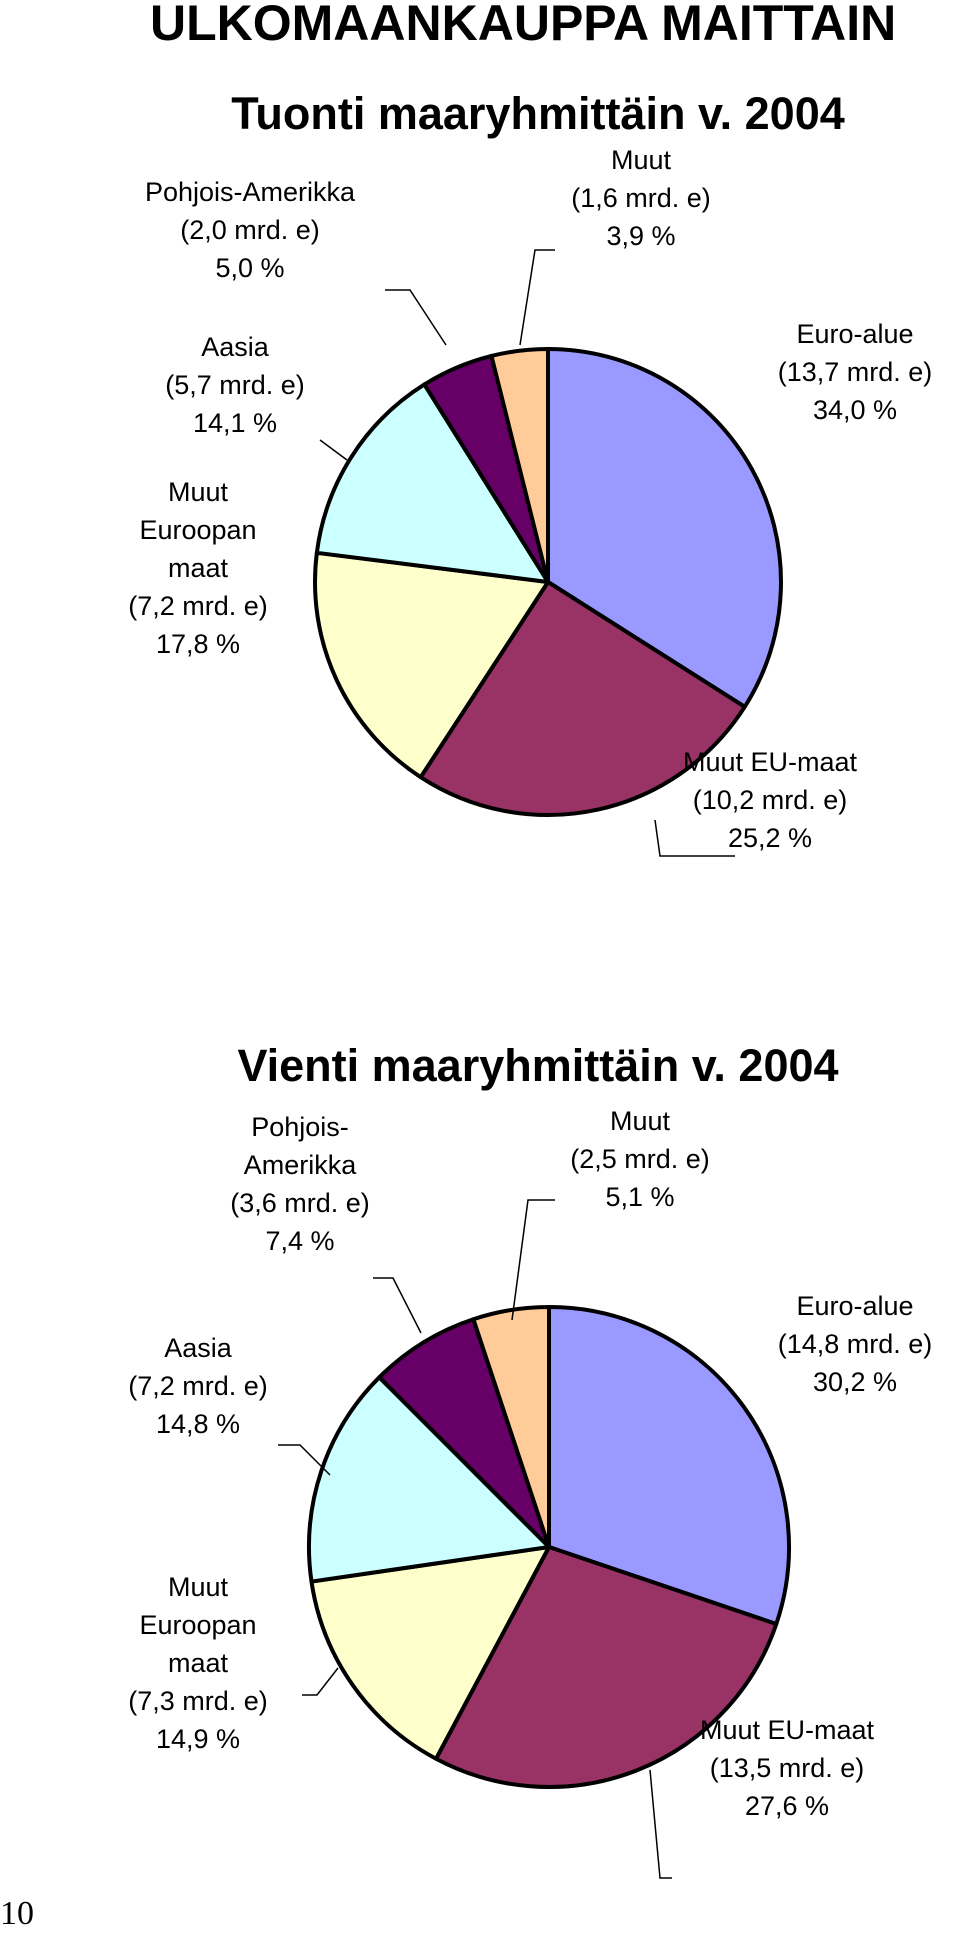 This screenshot has width=960, height=1950. Describe the element at coordinates (300, 1165) in the screenshot. I see `data-label-line: Amerikka` at that location.